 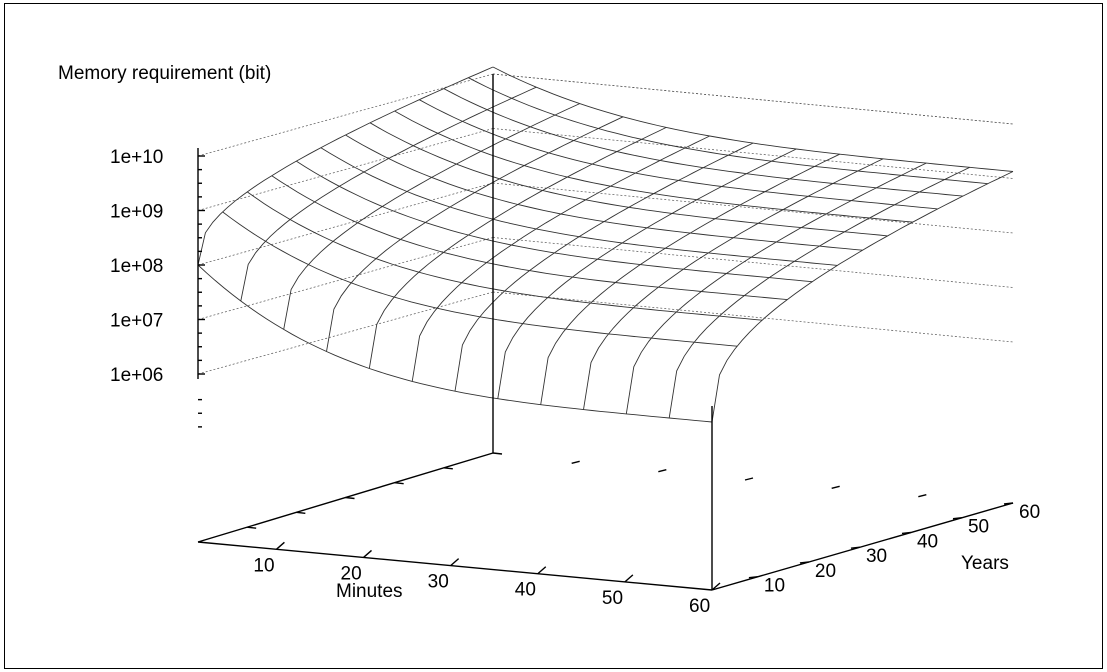 I want to click on y-axis-line, so click(x=862, y=546).